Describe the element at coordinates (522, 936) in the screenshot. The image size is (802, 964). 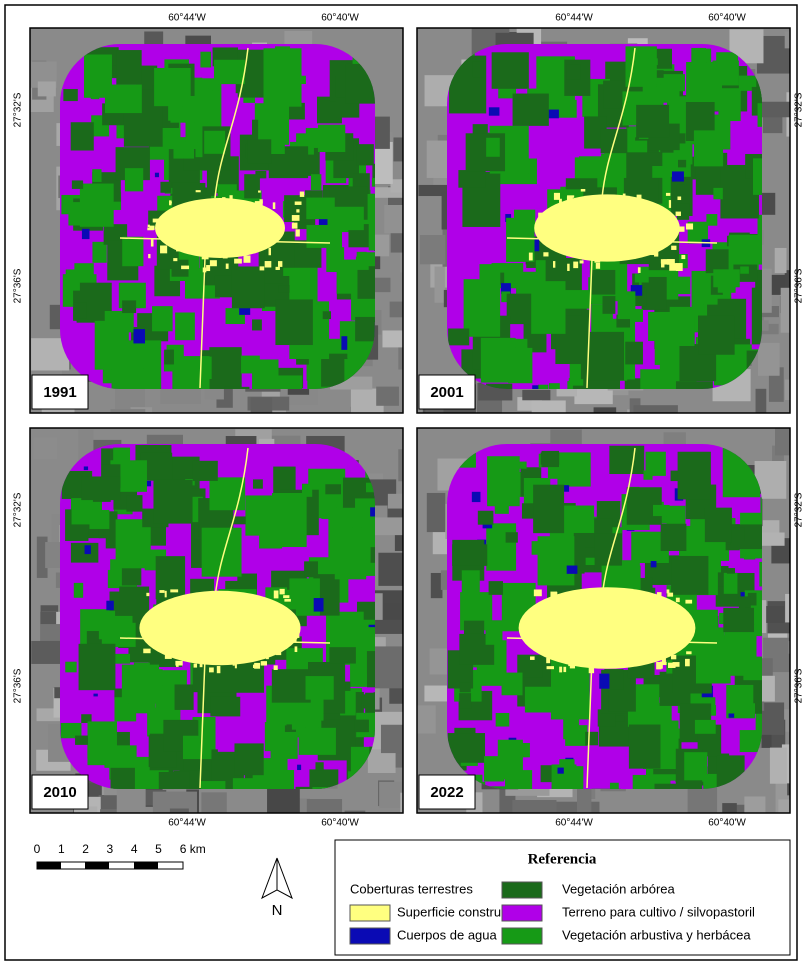
I see `legend-swatch` at that location.